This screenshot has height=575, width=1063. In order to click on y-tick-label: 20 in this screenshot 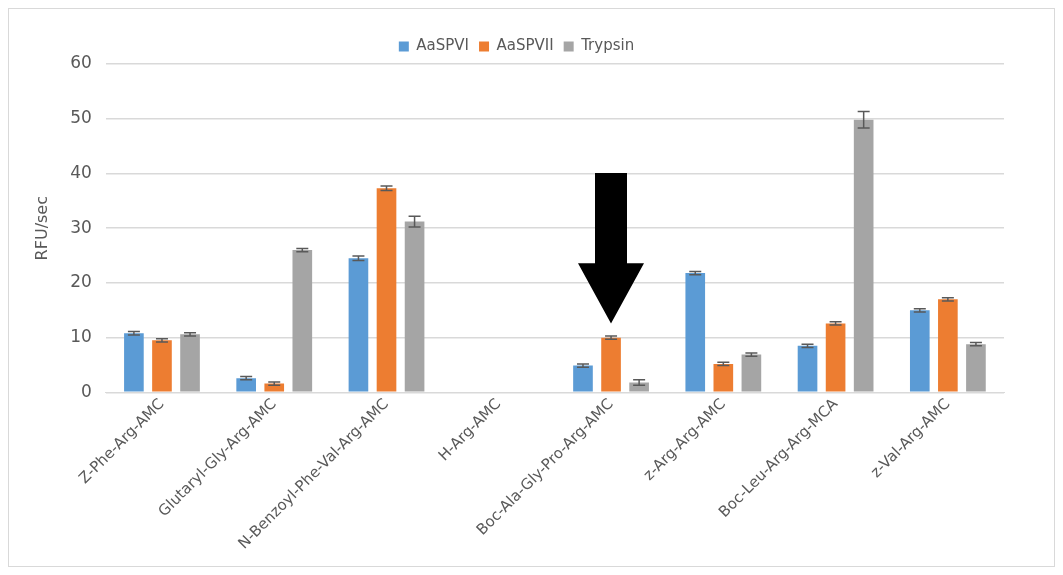, I will do `click(81, 281)`.